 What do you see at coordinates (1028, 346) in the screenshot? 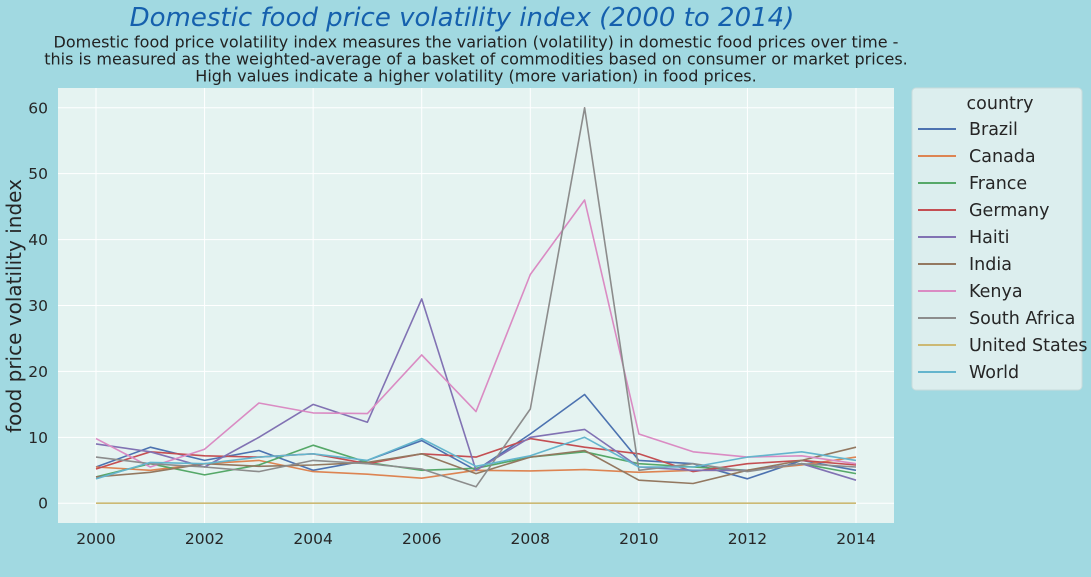
I see `legend-label-united-states: United States` at bounding box center [1028, 346].